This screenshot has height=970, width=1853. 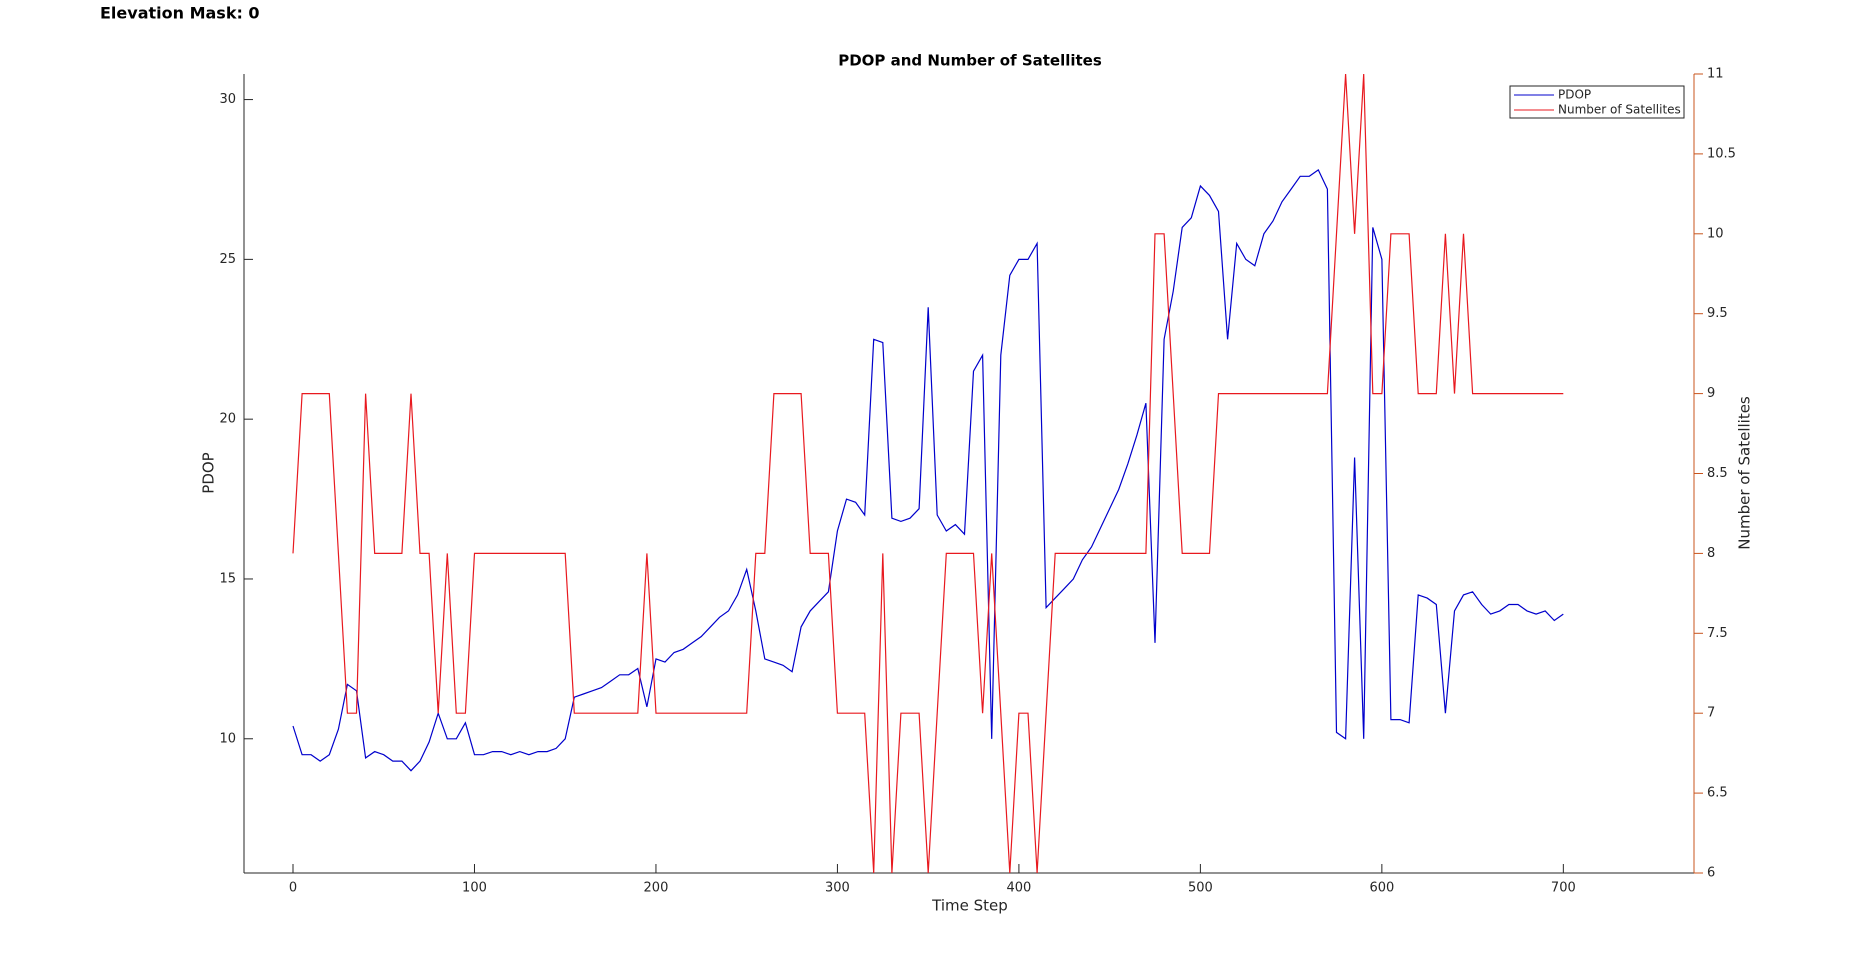 I want to click on y-tick-label: 20, so click(x=227, y=419).